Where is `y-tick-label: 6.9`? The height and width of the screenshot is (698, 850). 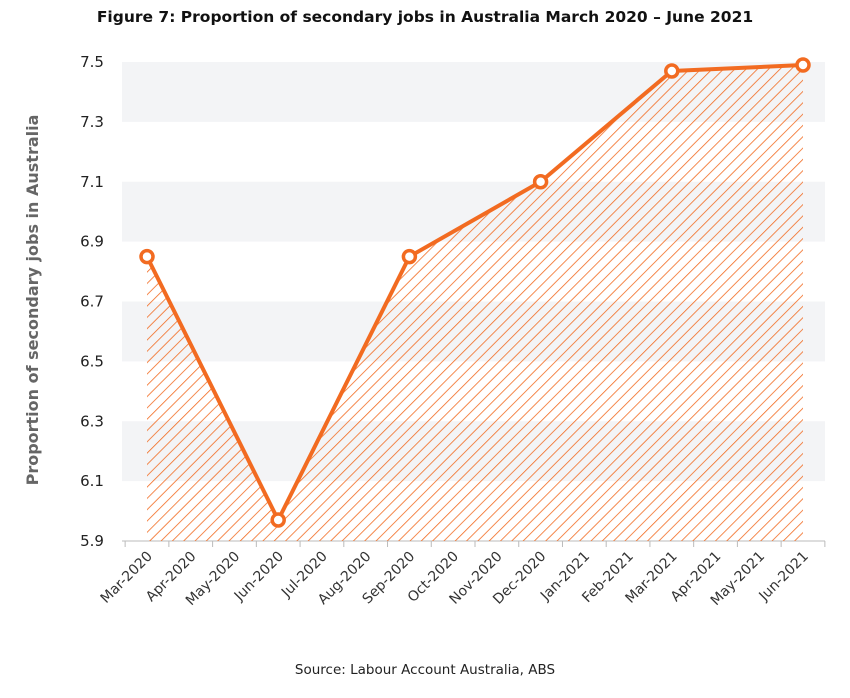
y-tick-label: 6.9 is located at coordinates (92, 242).